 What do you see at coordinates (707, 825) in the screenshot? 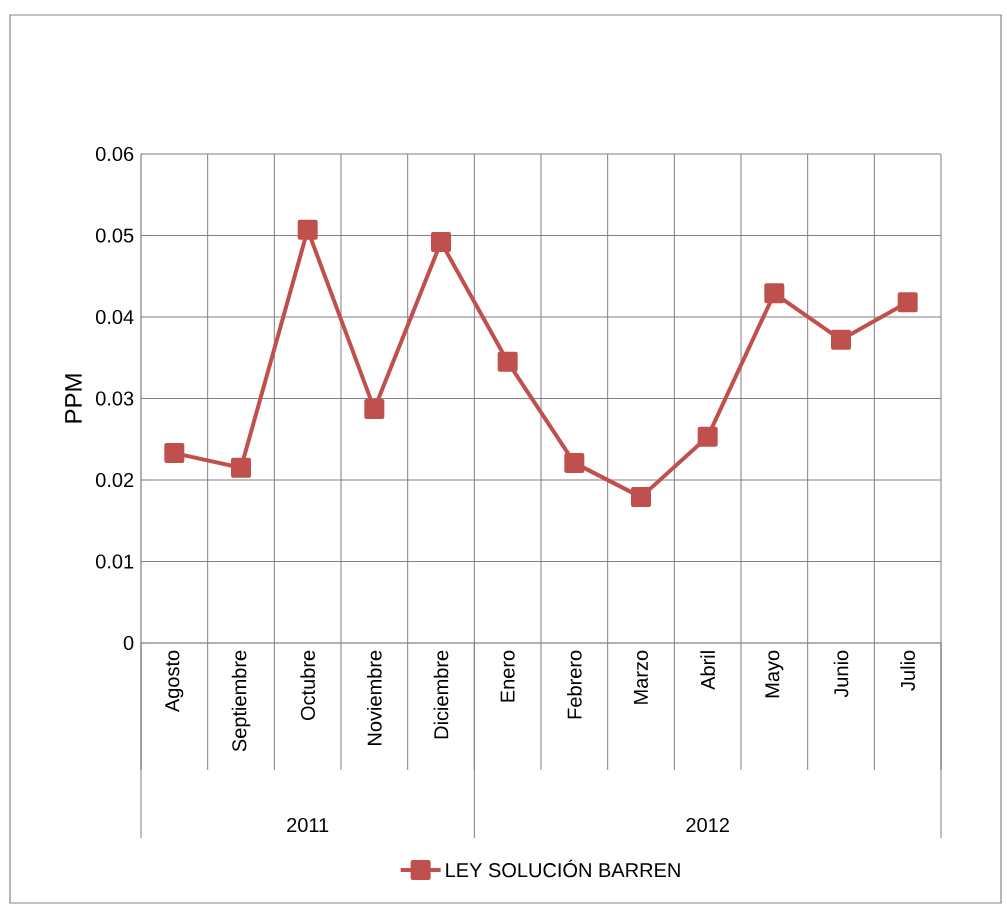
I see `text: 2012` at bounding box center [707, 825].